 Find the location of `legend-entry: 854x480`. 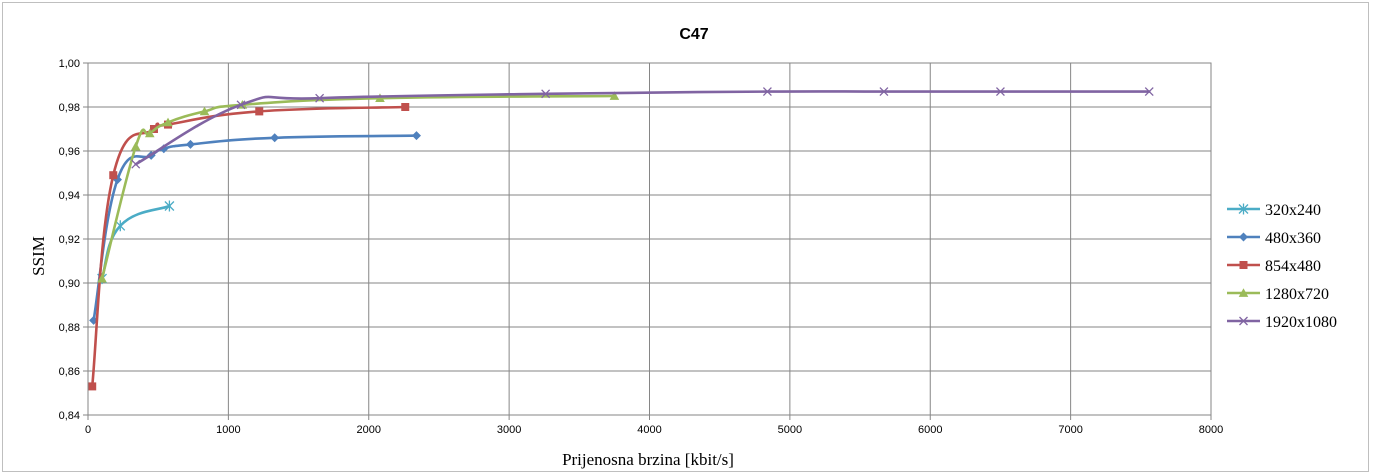

legend-entry: 854x480 is located at coordinates (1274, 266).